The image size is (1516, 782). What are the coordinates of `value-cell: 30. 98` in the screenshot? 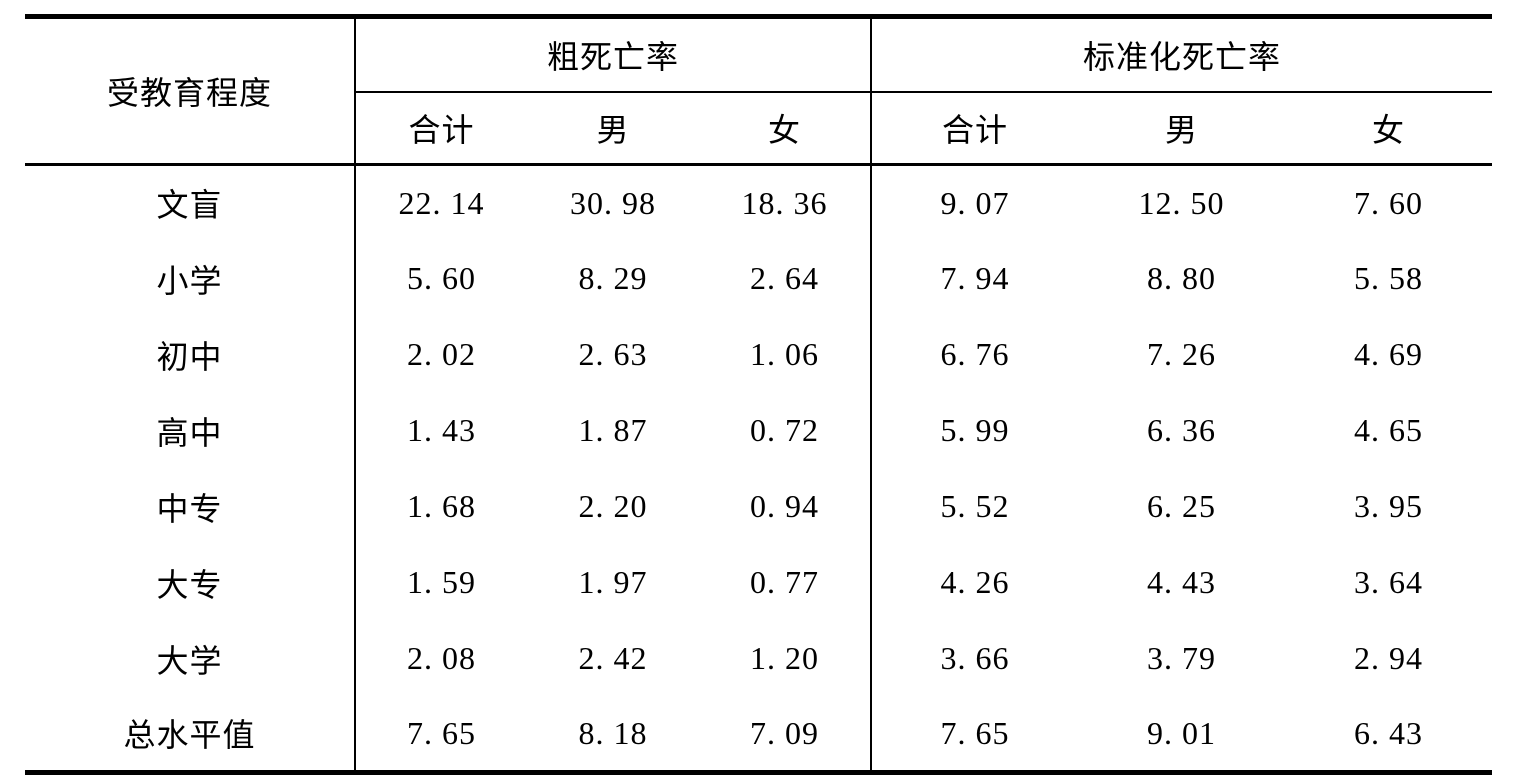 It's located at (613, 202).